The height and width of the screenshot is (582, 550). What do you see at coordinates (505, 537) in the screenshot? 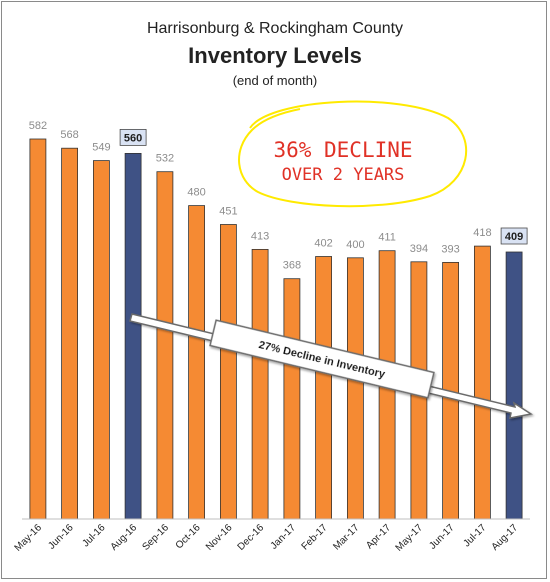
I see `tick-label-aug-17: Aug-17` at bounding box center [505, 537].